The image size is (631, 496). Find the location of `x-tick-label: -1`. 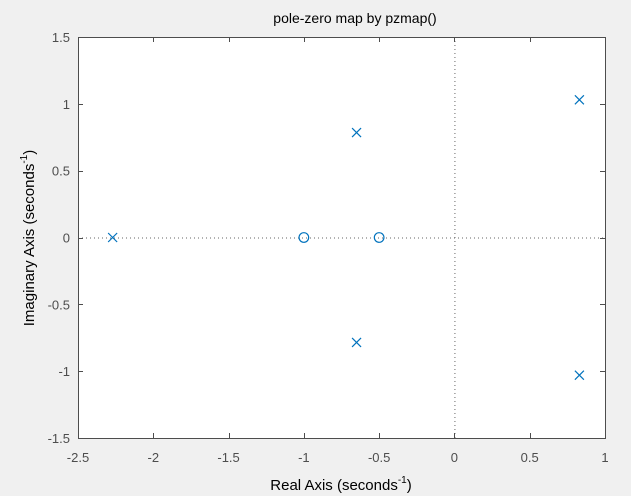

x-tick-label: -1 is located at coordinates (304, 457).